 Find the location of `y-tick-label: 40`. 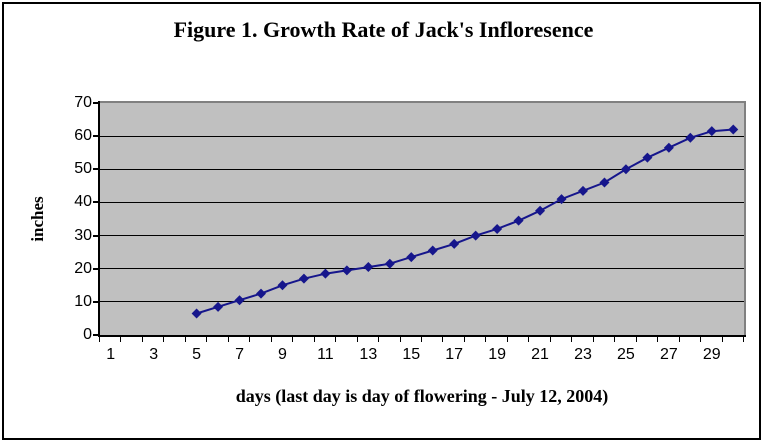

y-tick-label: 40 is located at coordinates (83, 202).